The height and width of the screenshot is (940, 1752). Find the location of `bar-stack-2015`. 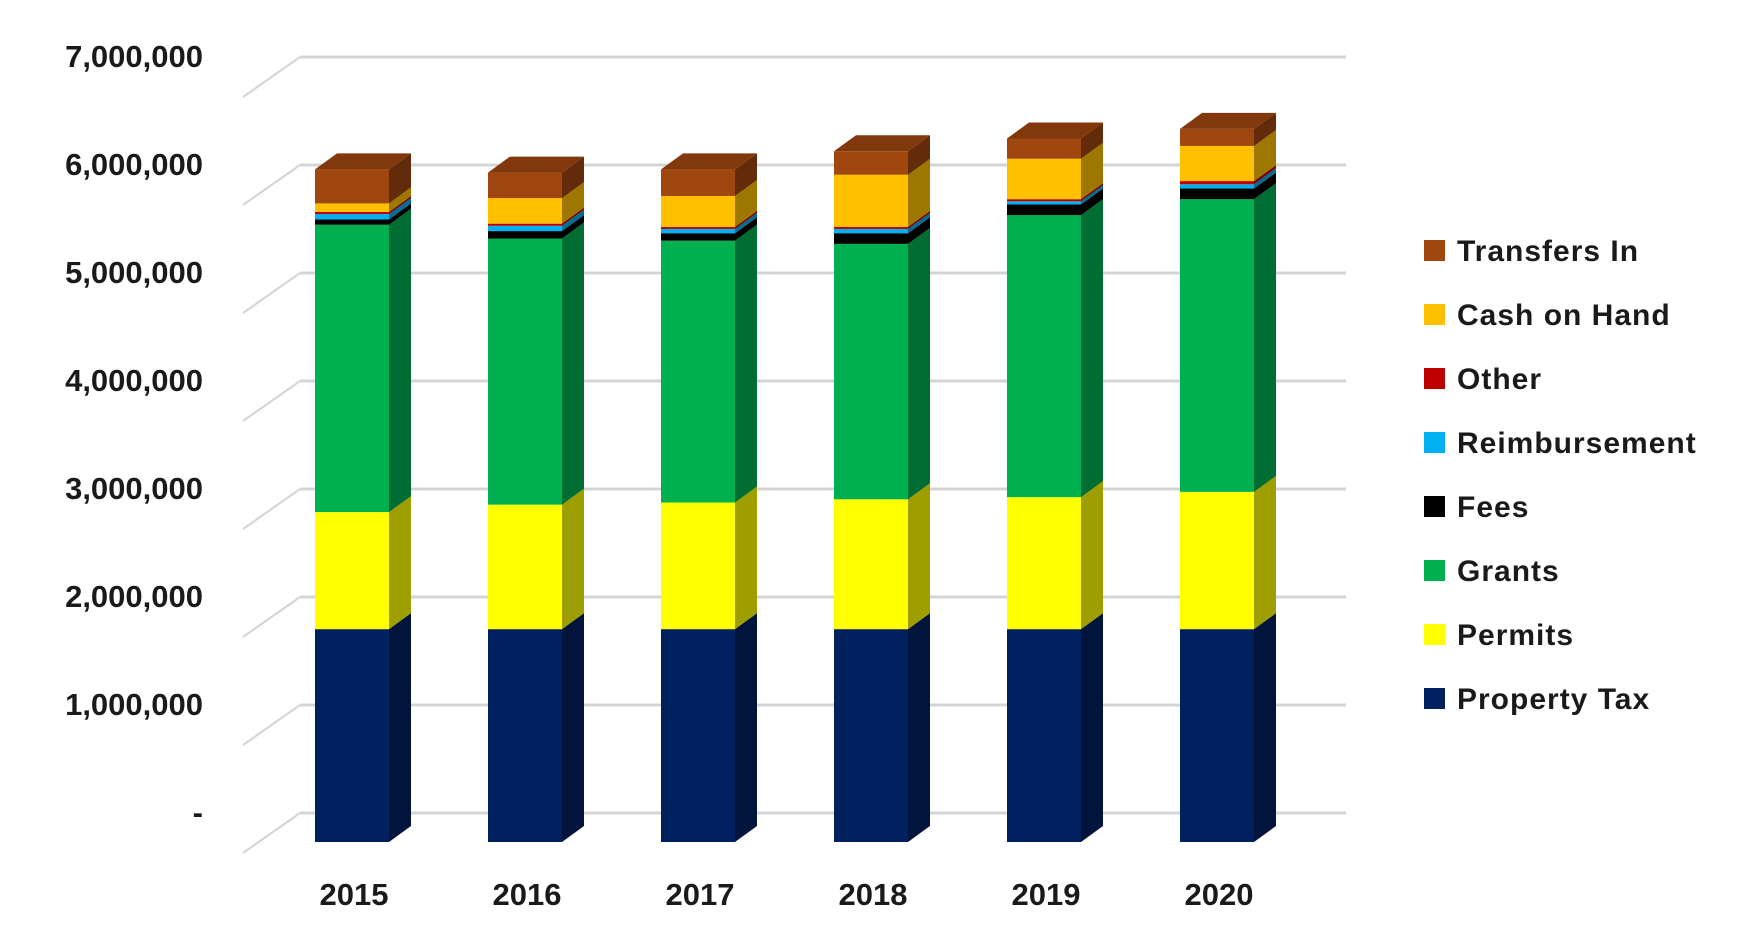

bar-stack-2015 is located at coordinates (363, 497).